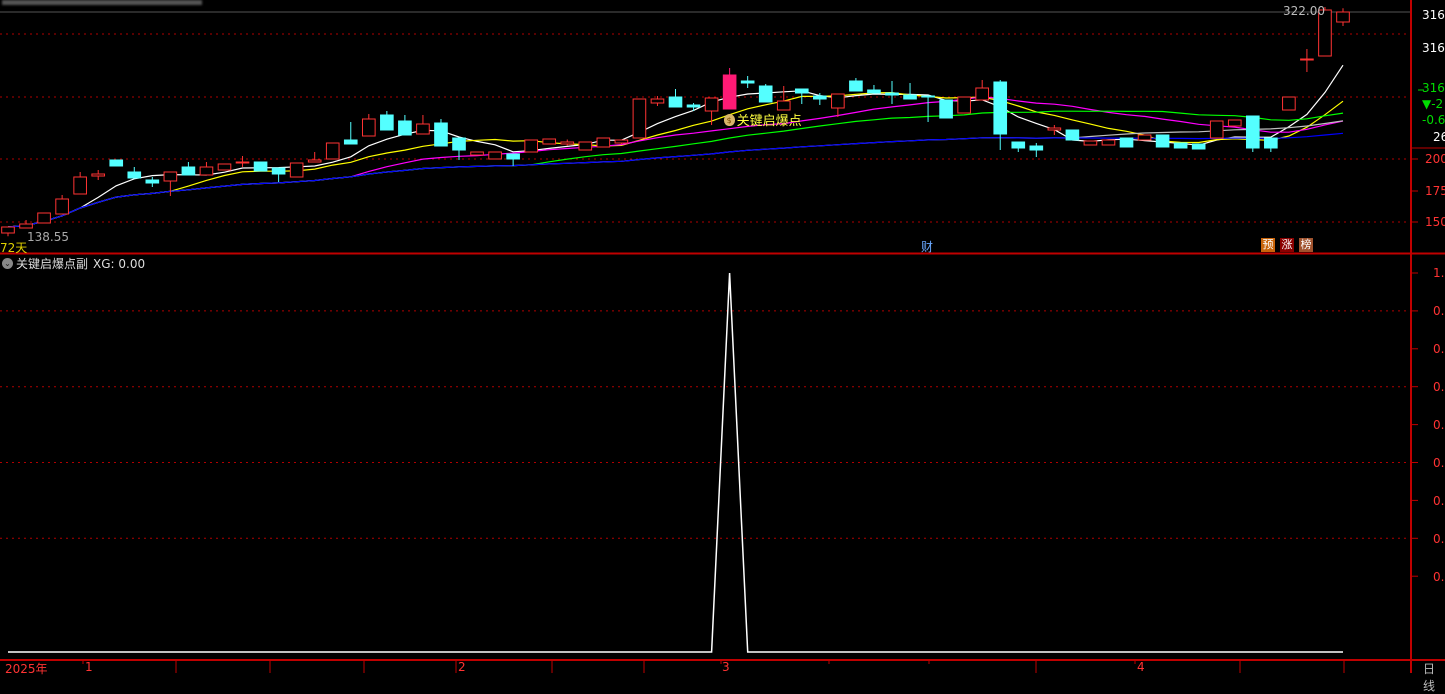 The height and width of the screenshot is (694, 1445). What do you see at coordinates (927, 247) in the screenshot?
I see `finance-tag: 财` at bounding box center [927, 247].